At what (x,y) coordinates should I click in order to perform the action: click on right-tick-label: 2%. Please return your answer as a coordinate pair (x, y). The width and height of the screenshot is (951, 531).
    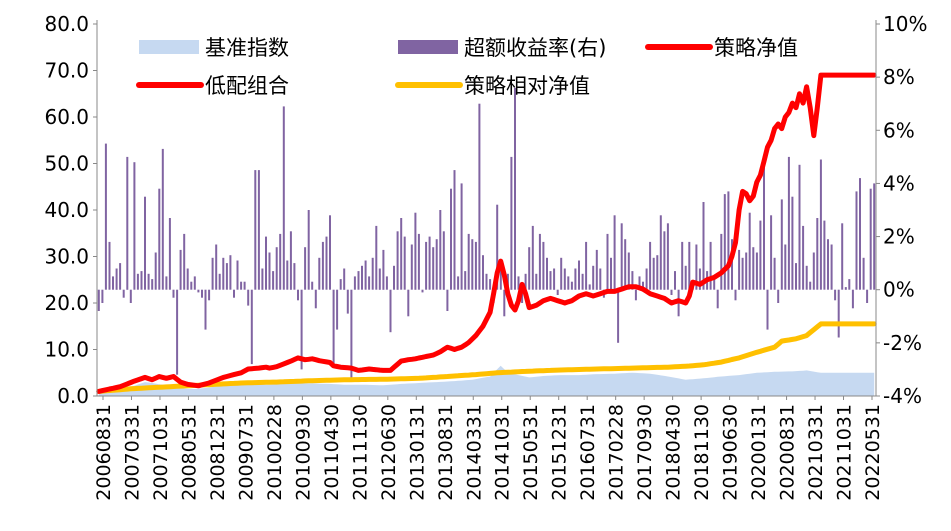
    Looking at the image, I should click on (899, 237).